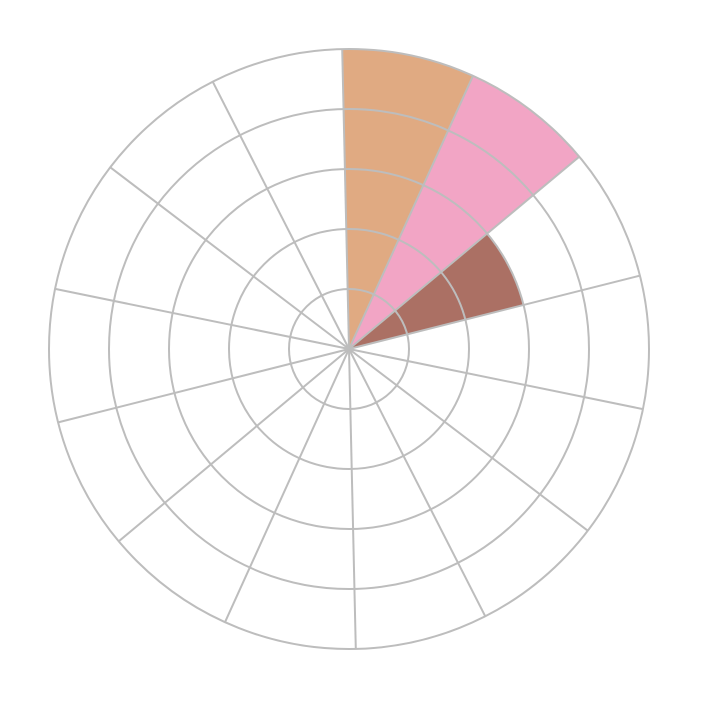  I want to click on bars, so click(461, 199).